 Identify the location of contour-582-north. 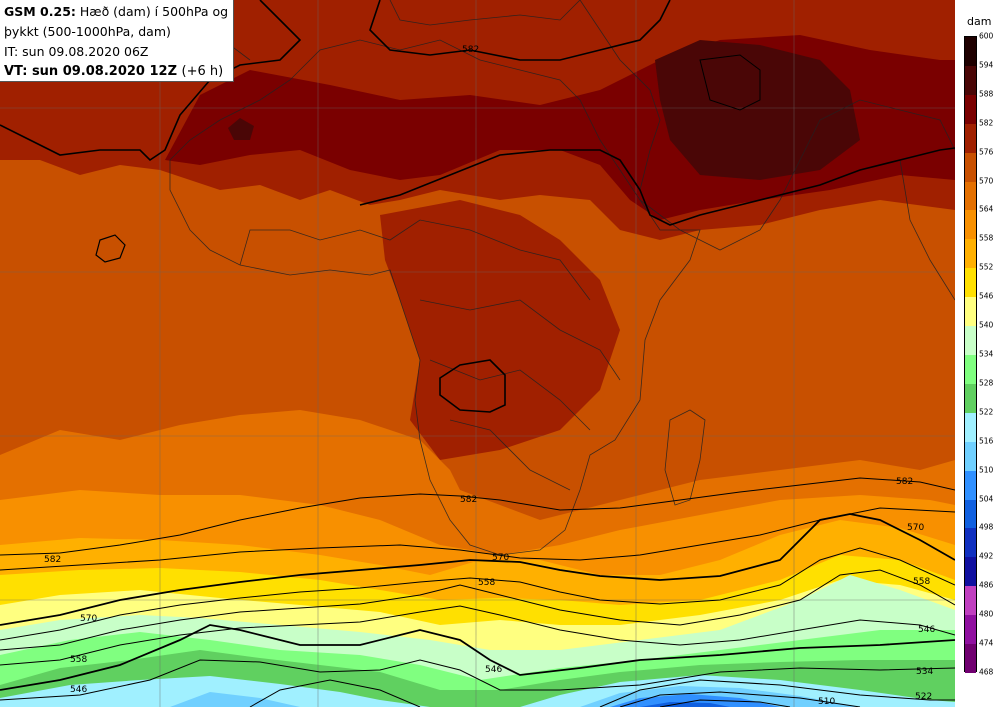
(151, 81).